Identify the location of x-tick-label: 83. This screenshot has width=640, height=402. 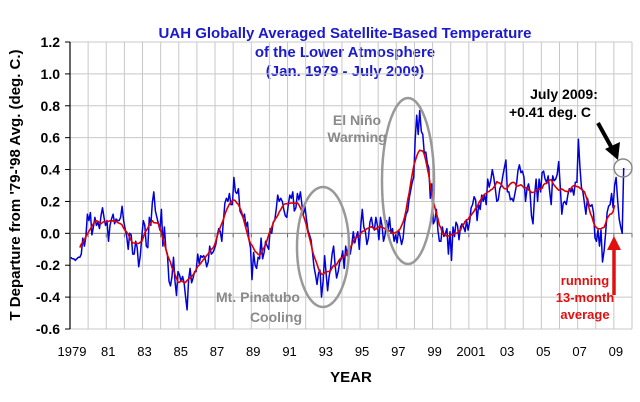
(144, 351).